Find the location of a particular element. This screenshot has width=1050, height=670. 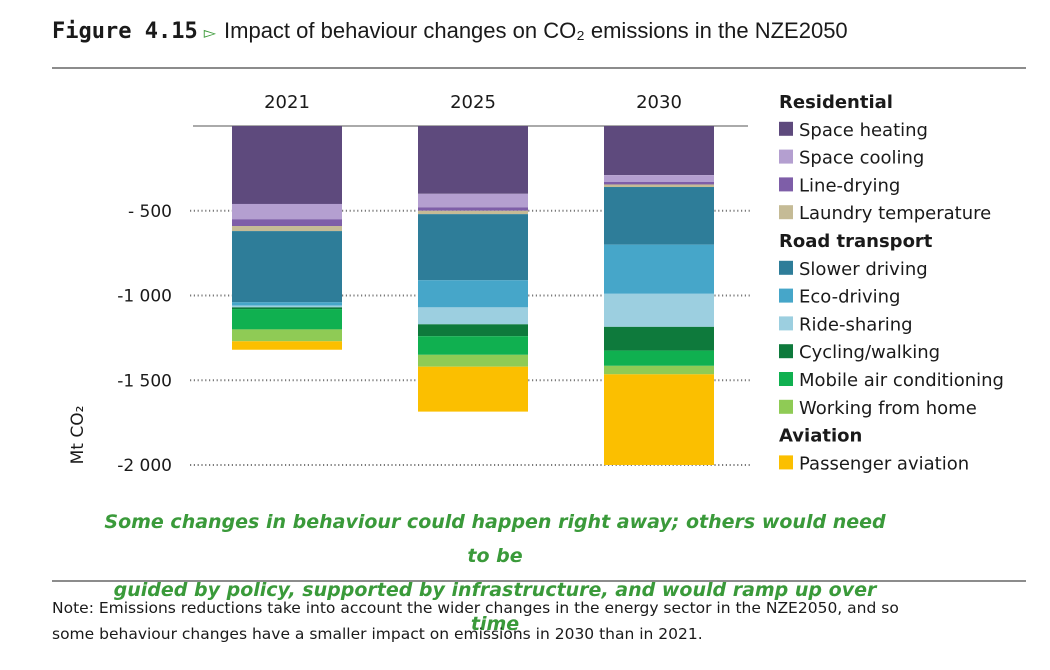

bar-2030-line-drying is located at coordinates (659, 183).